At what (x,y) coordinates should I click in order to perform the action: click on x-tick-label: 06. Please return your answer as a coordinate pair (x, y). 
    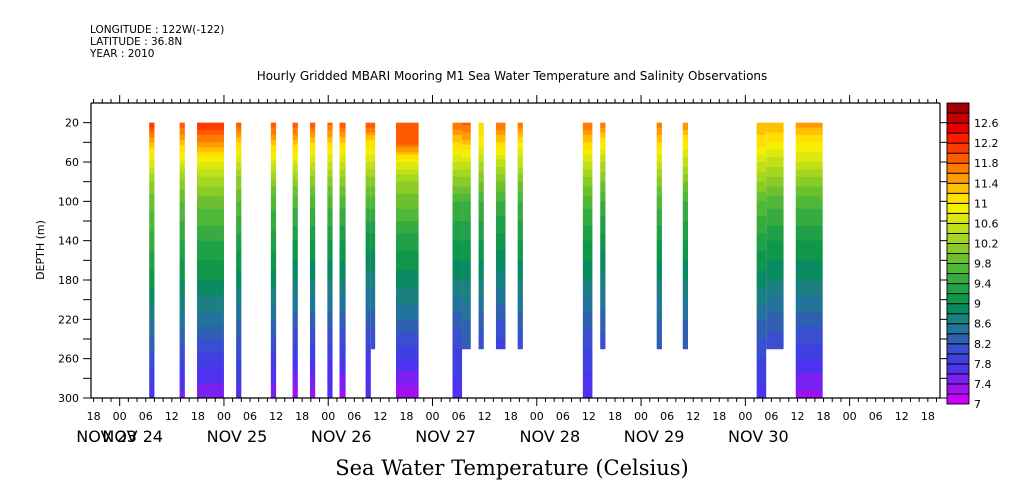
    Looking at the image, I should click on (146, 416).